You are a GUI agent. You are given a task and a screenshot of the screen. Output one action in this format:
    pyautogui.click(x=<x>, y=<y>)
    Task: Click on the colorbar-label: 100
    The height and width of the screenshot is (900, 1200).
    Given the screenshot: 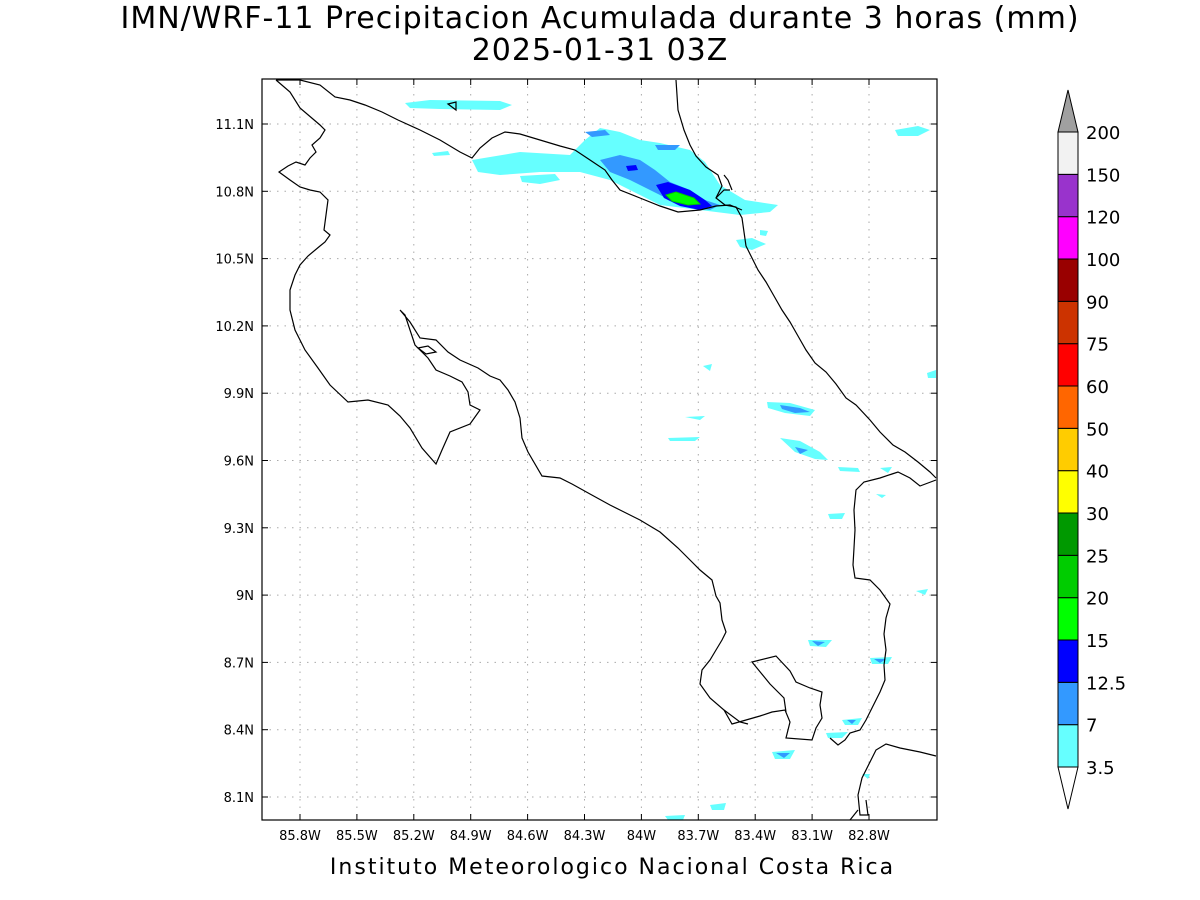 What is the action you would take?
    pyautogui.click(x=1103, y=260)
    